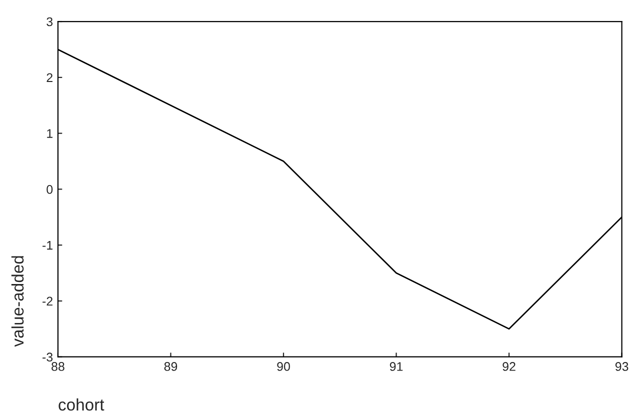 Image resolution: width=630 pixels, height=414 pixels. What do you see at coordinates (49, 189) in the screenshot?
I see `y-tick-label: 0` at bounding box center [49, 189].